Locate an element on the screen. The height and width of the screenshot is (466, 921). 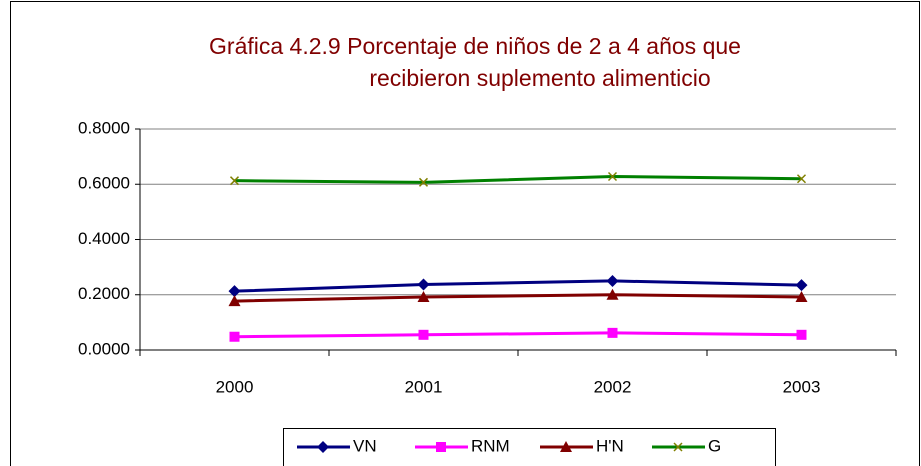
y-tick-label: 0.4000 is located at coordinates (104, 238).